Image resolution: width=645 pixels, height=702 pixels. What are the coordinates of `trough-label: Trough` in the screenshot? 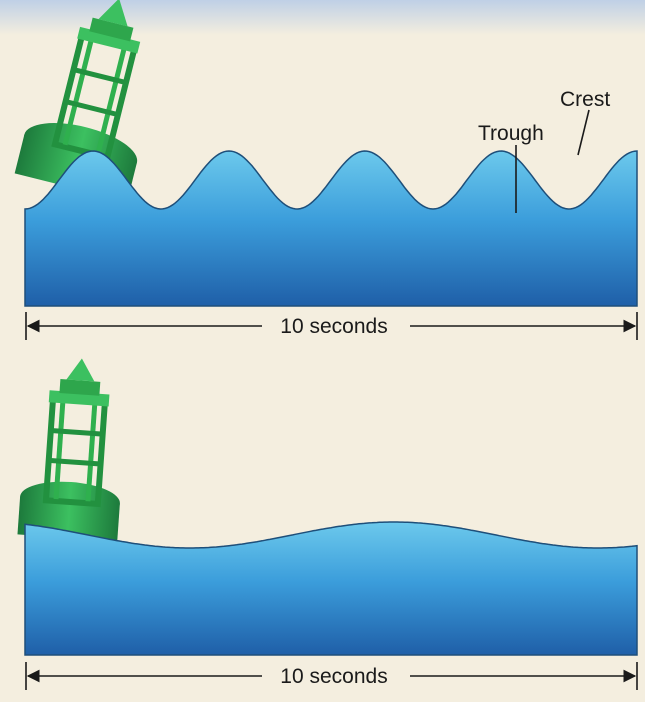 It's located at (511, 133).